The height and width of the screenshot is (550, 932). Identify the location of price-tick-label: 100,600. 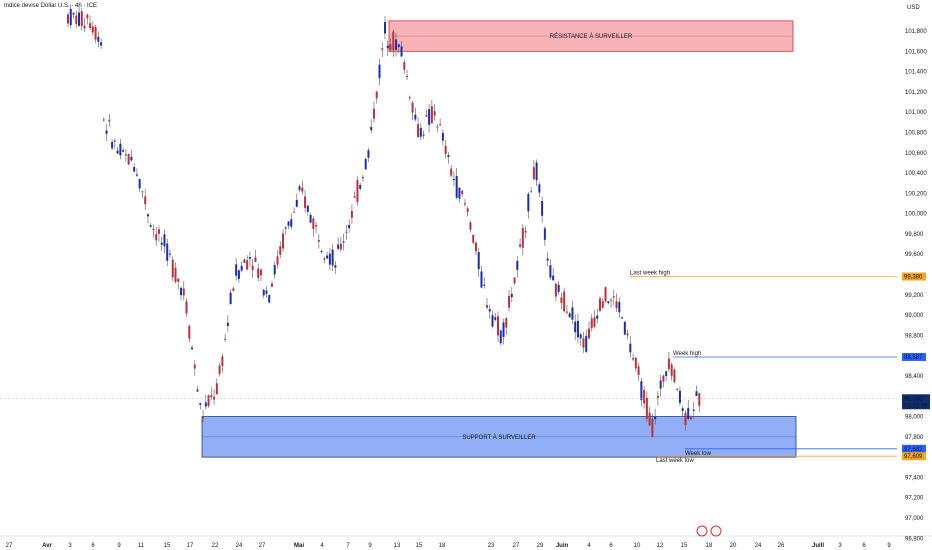
(916, 154).